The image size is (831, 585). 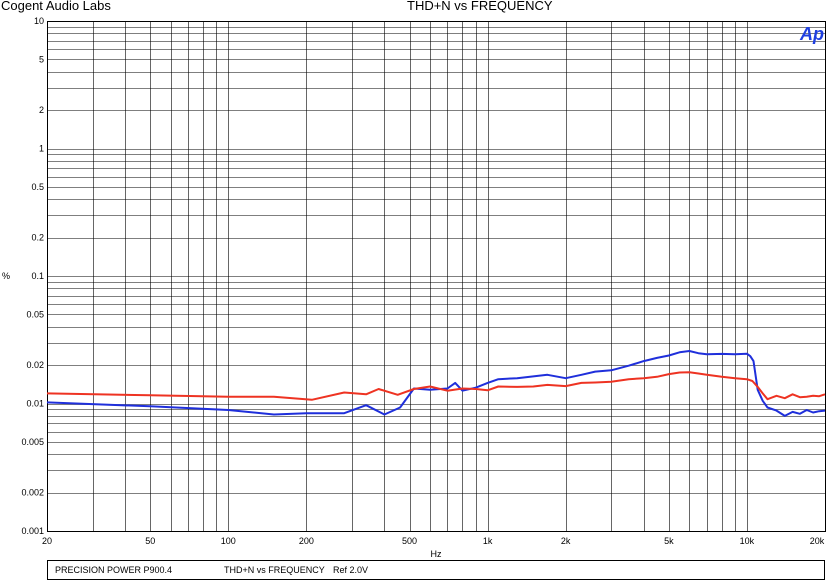 What do you see at coordinates (817, 541) in the screenshot?
I see `x-tick-label: 20k` at bounding box center [817, 541].